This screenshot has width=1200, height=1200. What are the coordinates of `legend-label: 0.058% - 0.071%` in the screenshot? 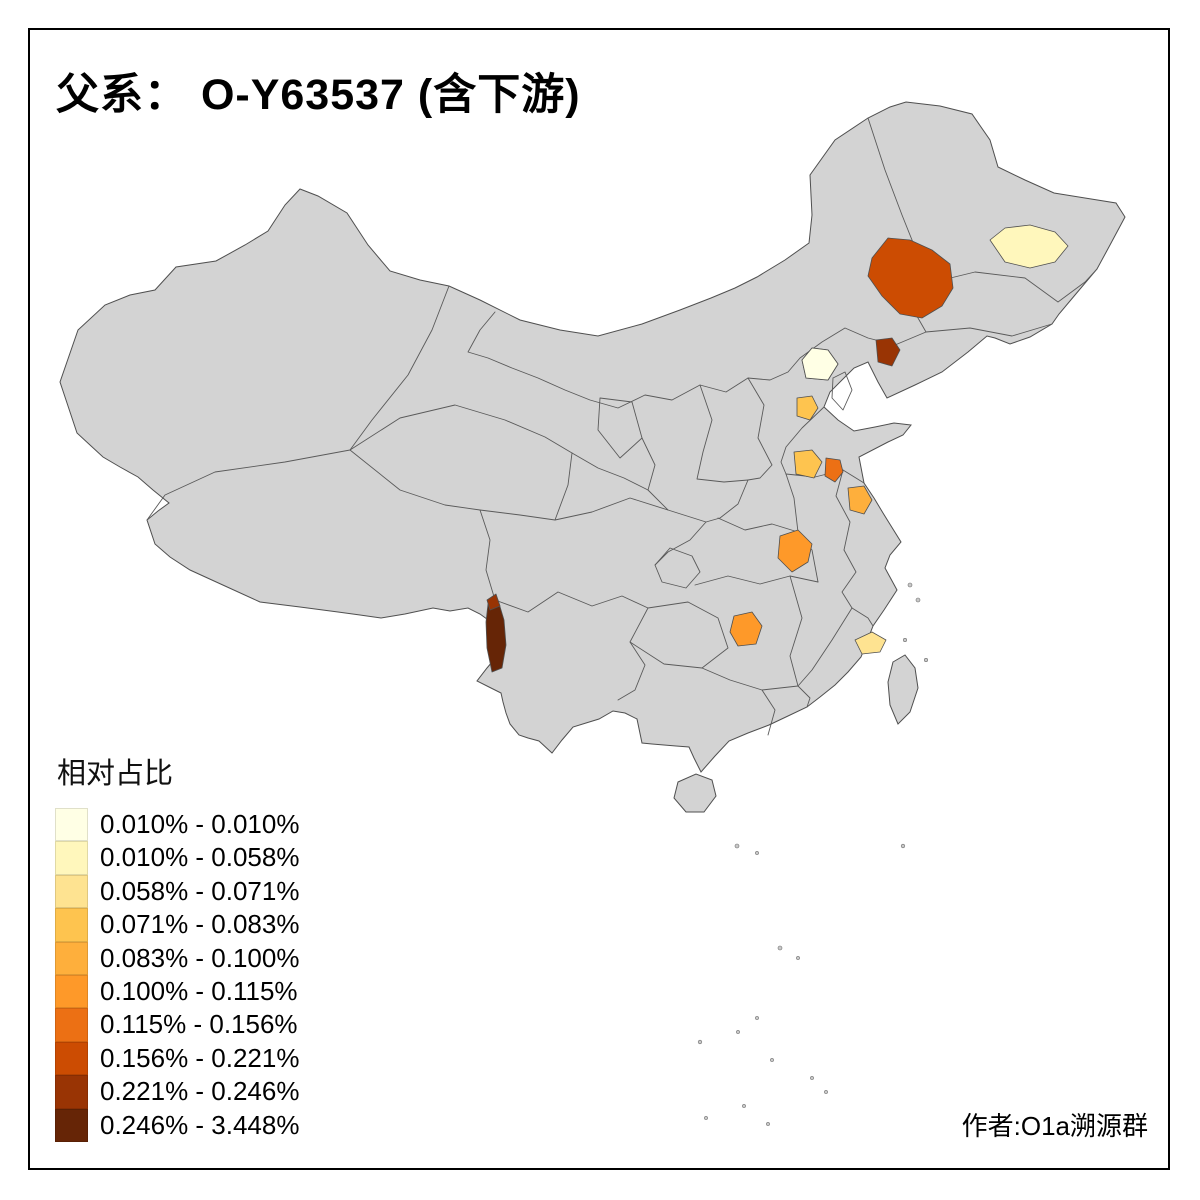 It's located at (200, 890).